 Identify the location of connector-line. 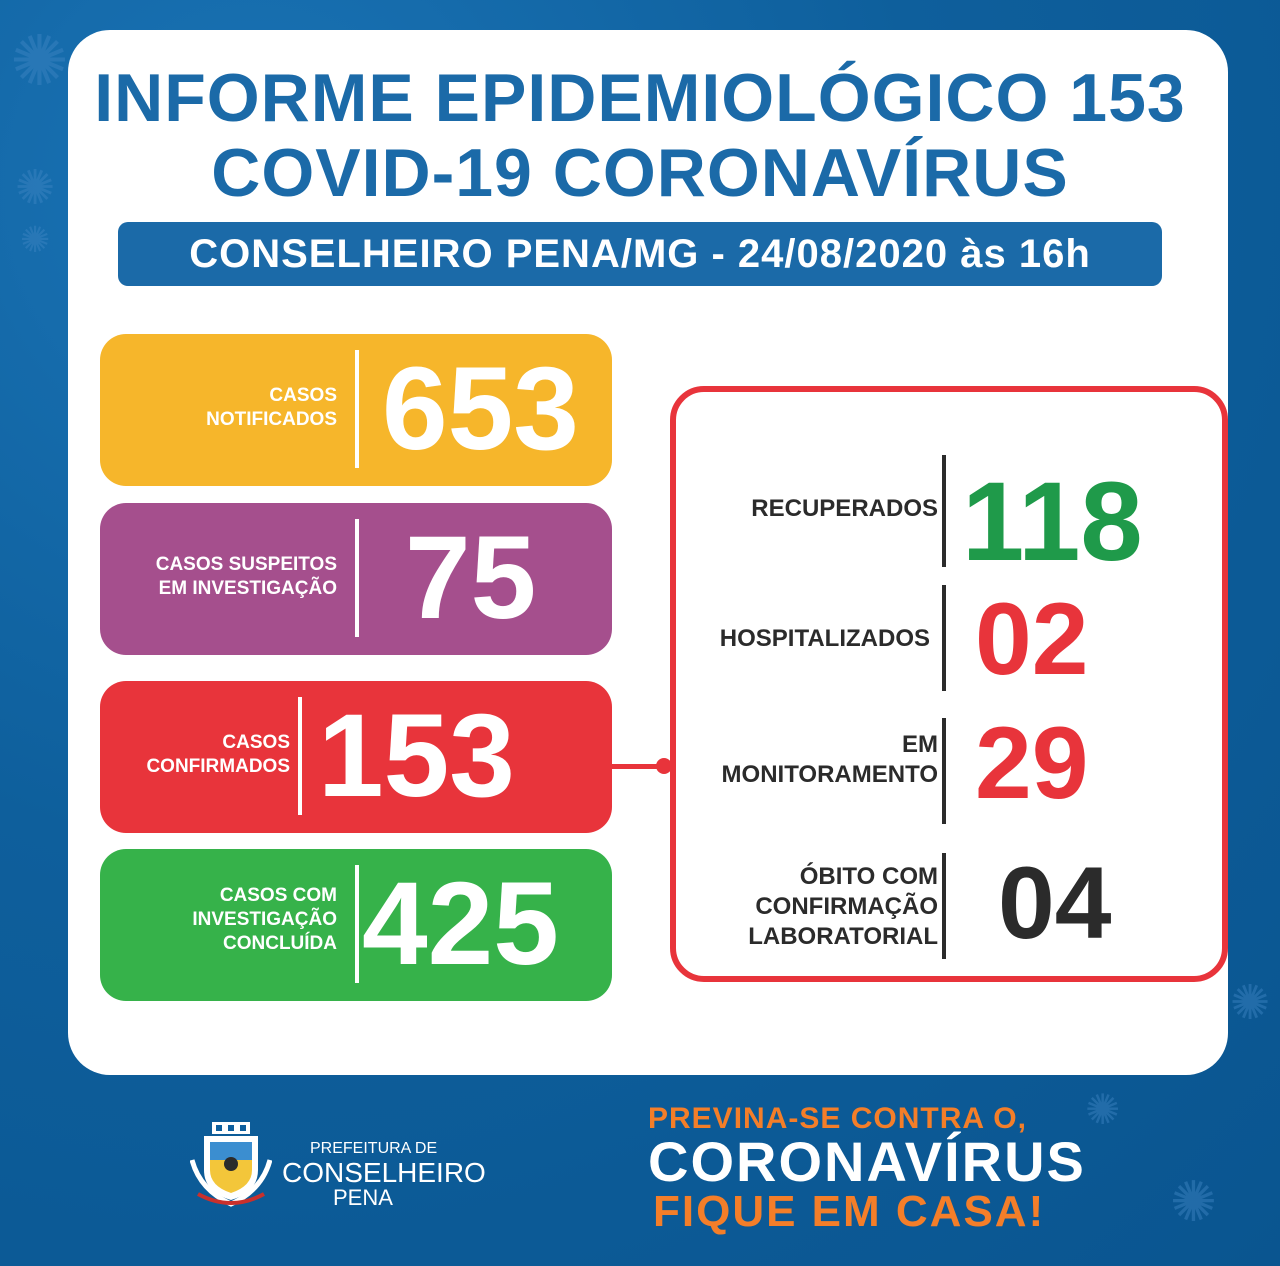
(642, 766).